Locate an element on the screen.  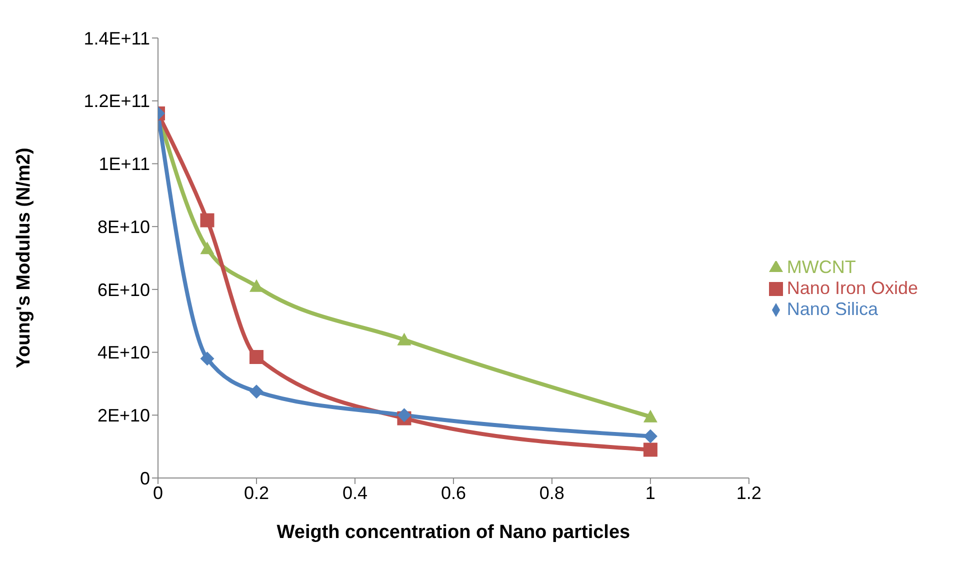
y-tick-label: 8E+10 is located at coordinates (123, 226).